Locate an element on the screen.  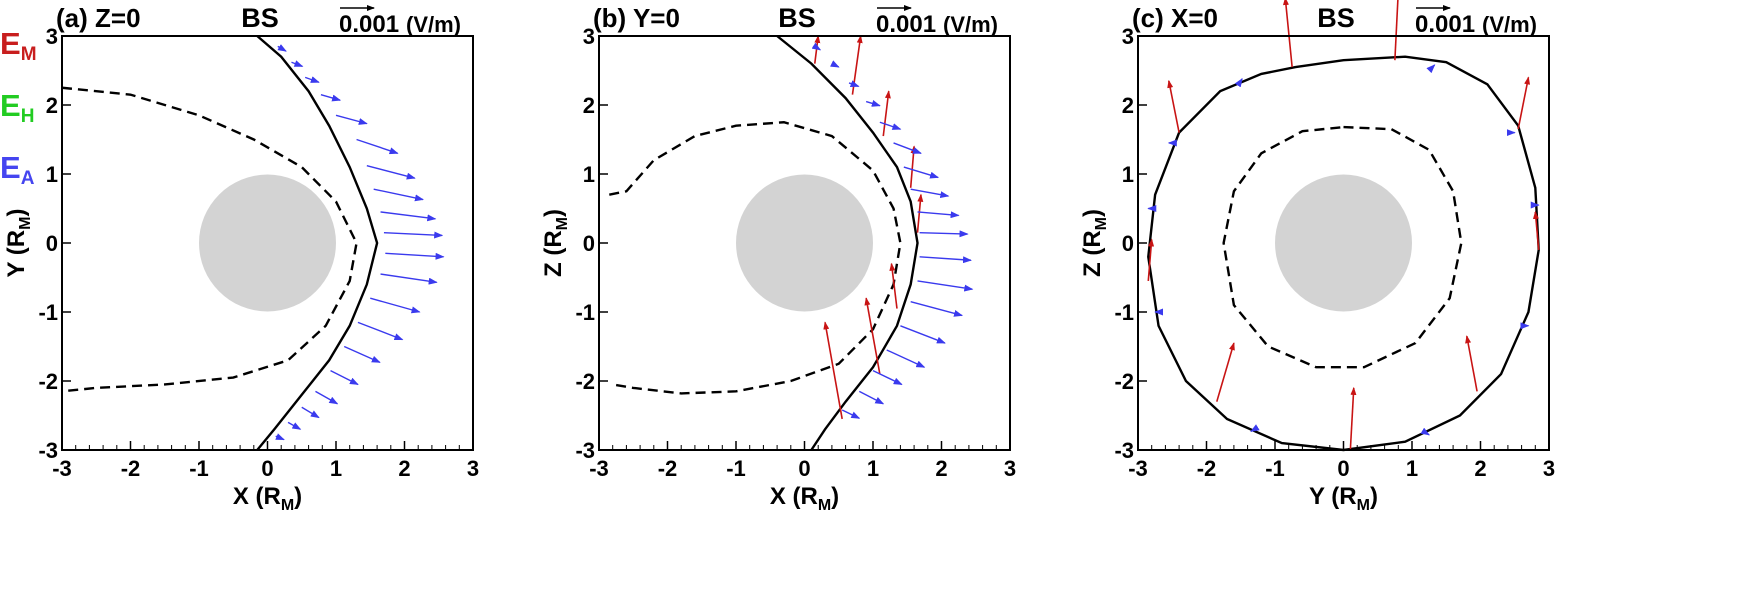
y-axis-label-text: Y (R is located at coordinates (16, 254).